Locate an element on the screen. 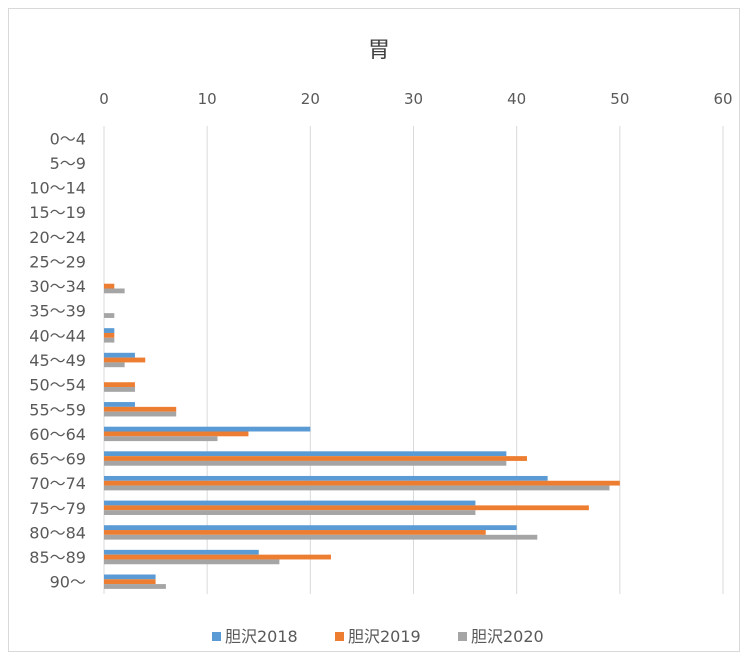 Image resolution: width=748 pixels, height=660 pixels. x-tick-label: 30 is located at coordinates (413, 99).